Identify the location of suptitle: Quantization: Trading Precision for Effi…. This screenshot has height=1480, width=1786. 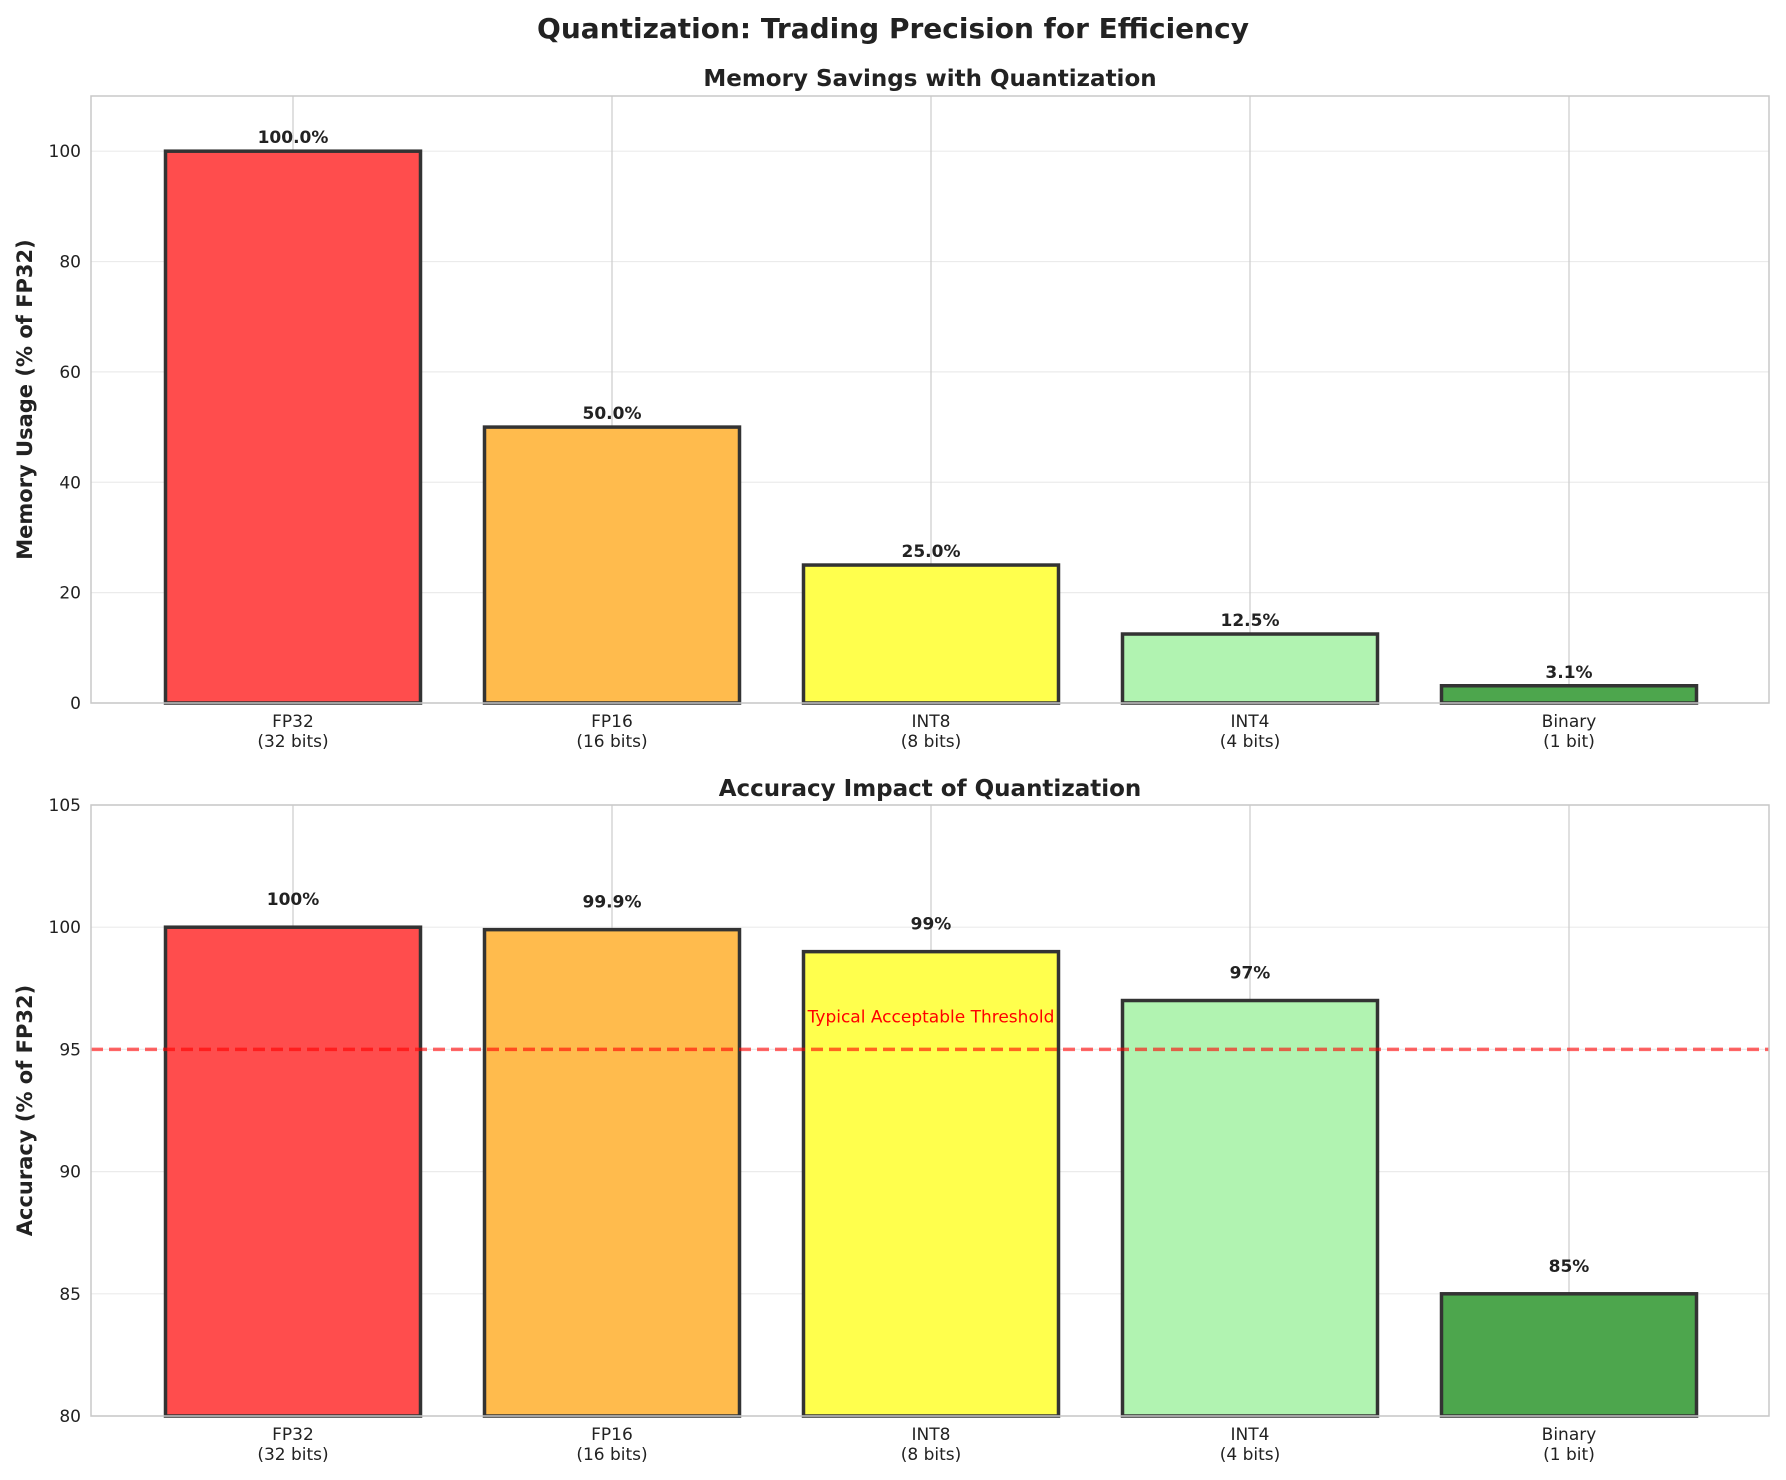
(893, 28).